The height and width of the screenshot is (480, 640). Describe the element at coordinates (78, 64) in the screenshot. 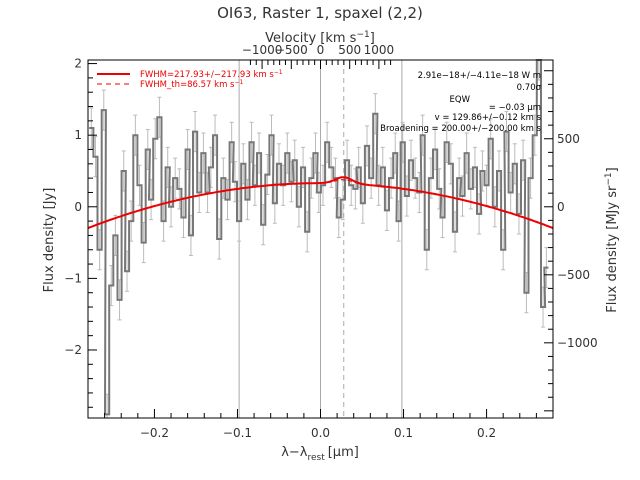

I see `y-tick-label: 2` at that location.